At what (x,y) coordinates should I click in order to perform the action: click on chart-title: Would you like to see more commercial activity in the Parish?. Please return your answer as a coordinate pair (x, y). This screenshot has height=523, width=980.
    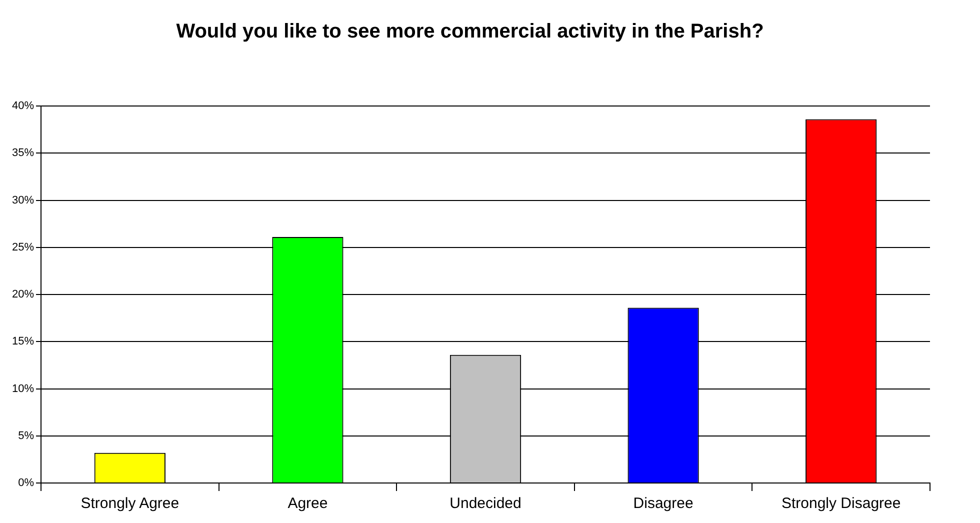
    Looking at the image, I should click on (470, 31).